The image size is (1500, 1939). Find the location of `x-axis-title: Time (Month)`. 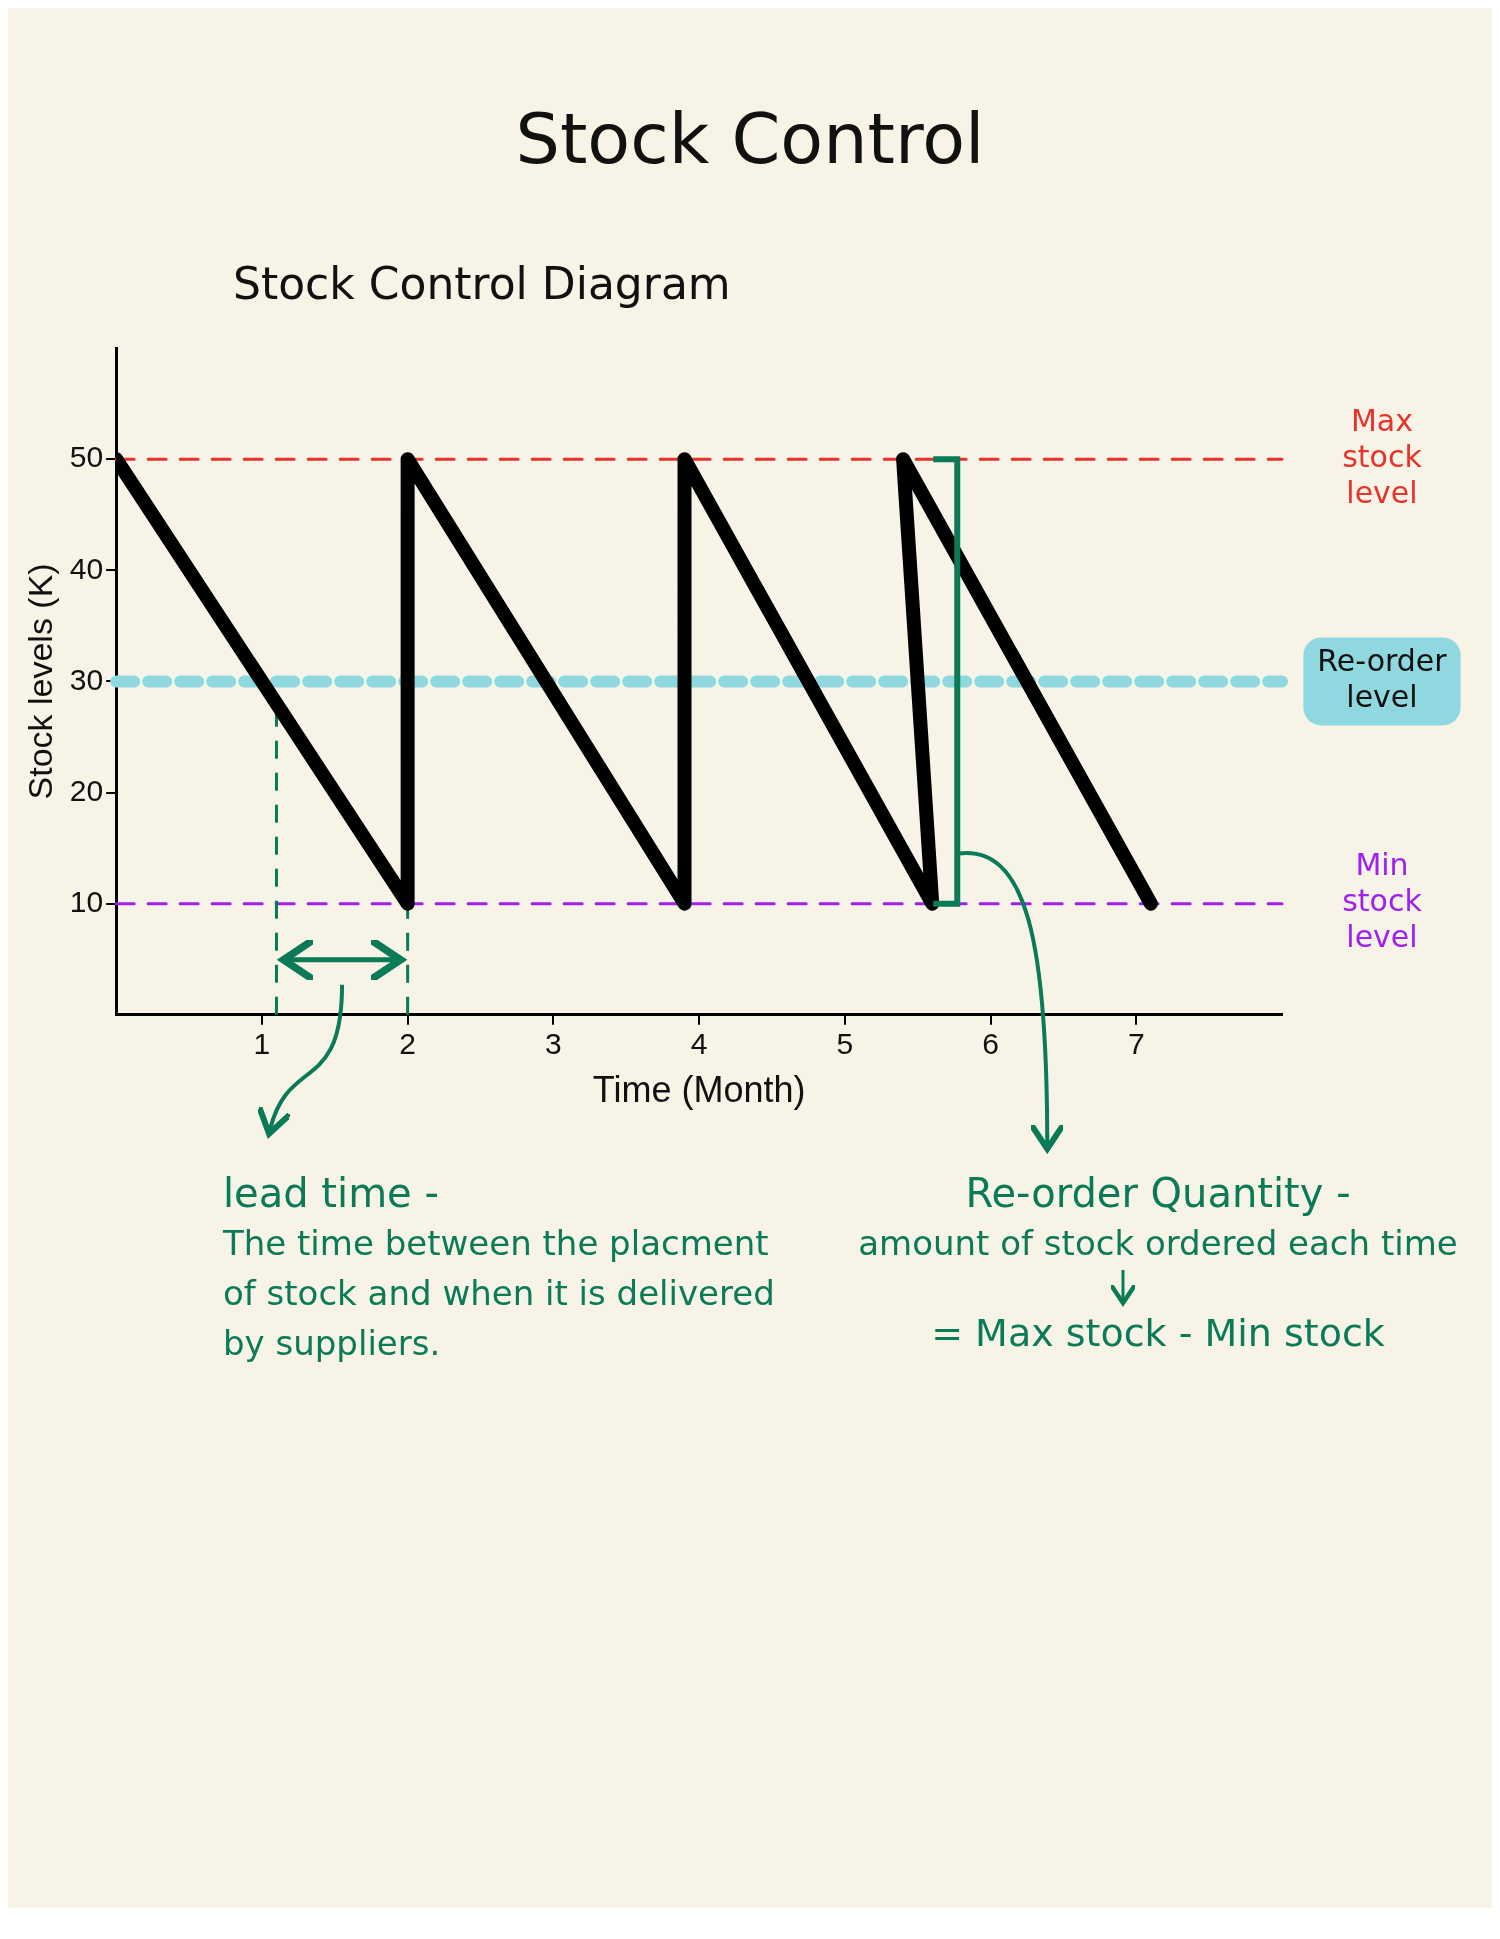

x-axis-title: Time (Month) is located at coordinates (699, 1090).